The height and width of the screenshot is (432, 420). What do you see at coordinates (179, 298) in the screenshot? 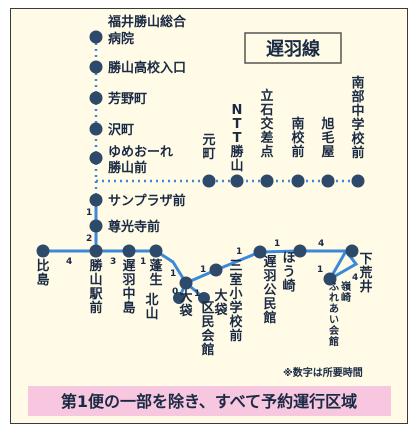
I see `stop-kitayama` at bounding box center [179, 298].